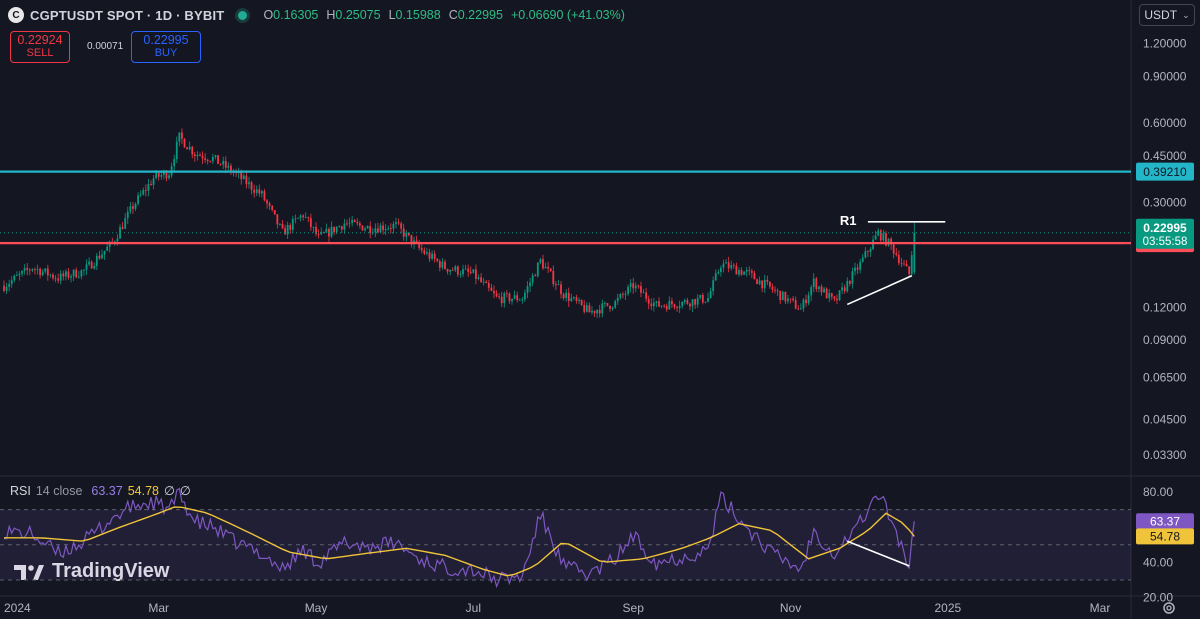  I want to click on time-axis-label: 2024, so click(17, 608).